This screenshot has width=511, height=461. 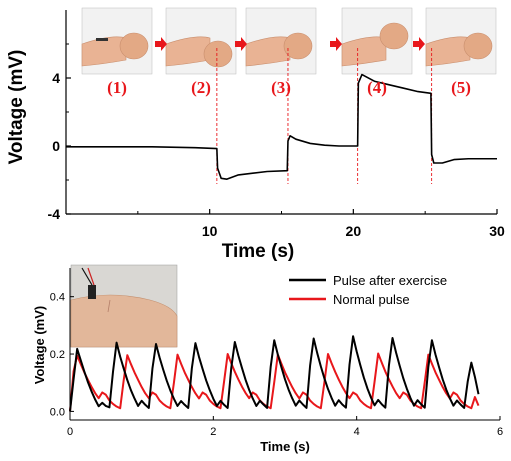 I want to click on bottom-series, so click(x=274, y=373).